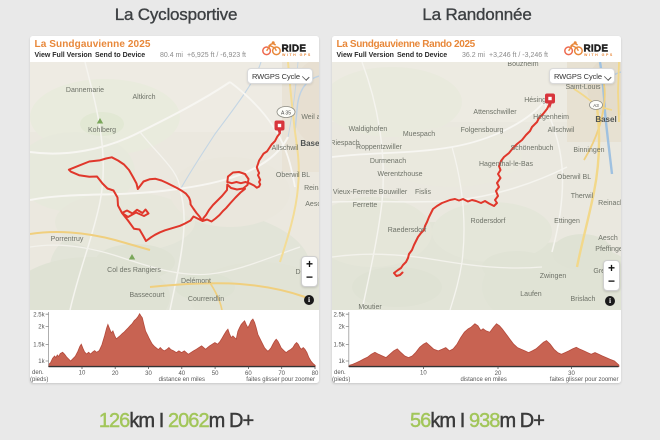 The width and height of the screenshot is (660, 440). What do you see at coordinates (379, 147) in the screenshot?
I see `svg-text: Roppentzwiller` at bounding box center [379, 147].